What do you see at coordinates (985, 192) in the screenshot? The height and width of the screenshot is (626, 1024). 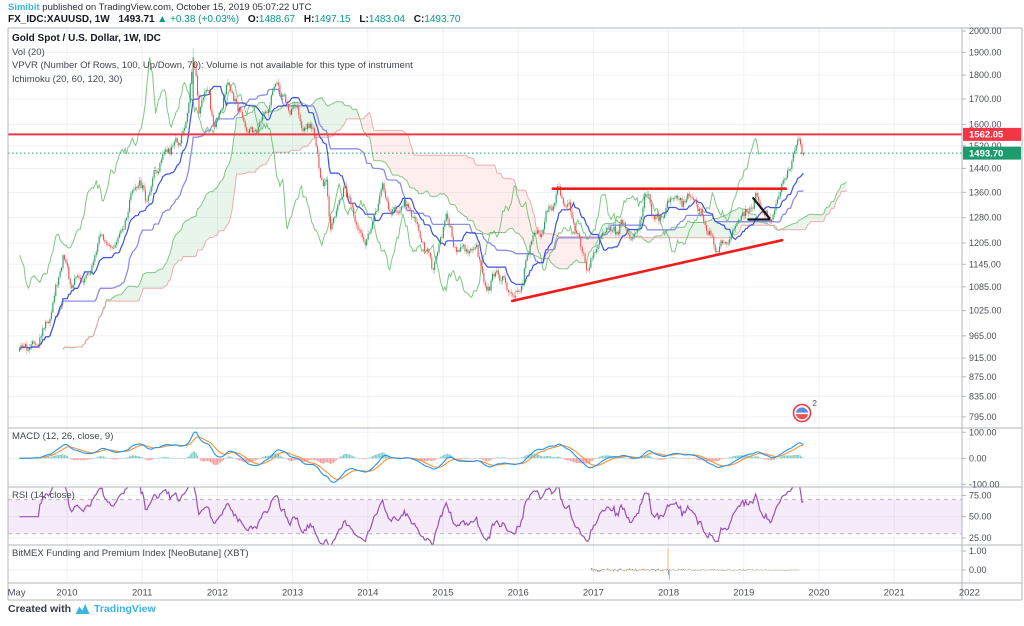 I see `axis-tick-label: 1360.00` at bounding box center [985, 192].